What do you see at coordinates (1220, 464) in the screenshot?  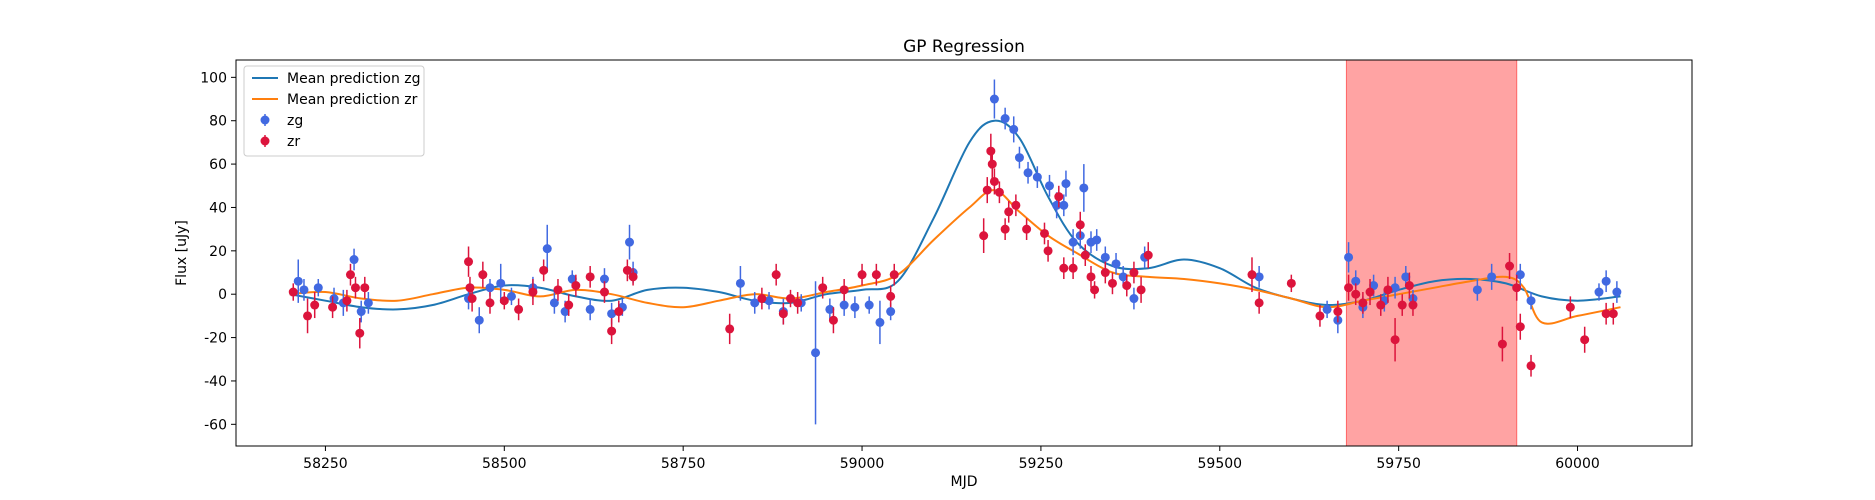 I see `x-tick-label: 59500` at bounding box center [1220, 464].